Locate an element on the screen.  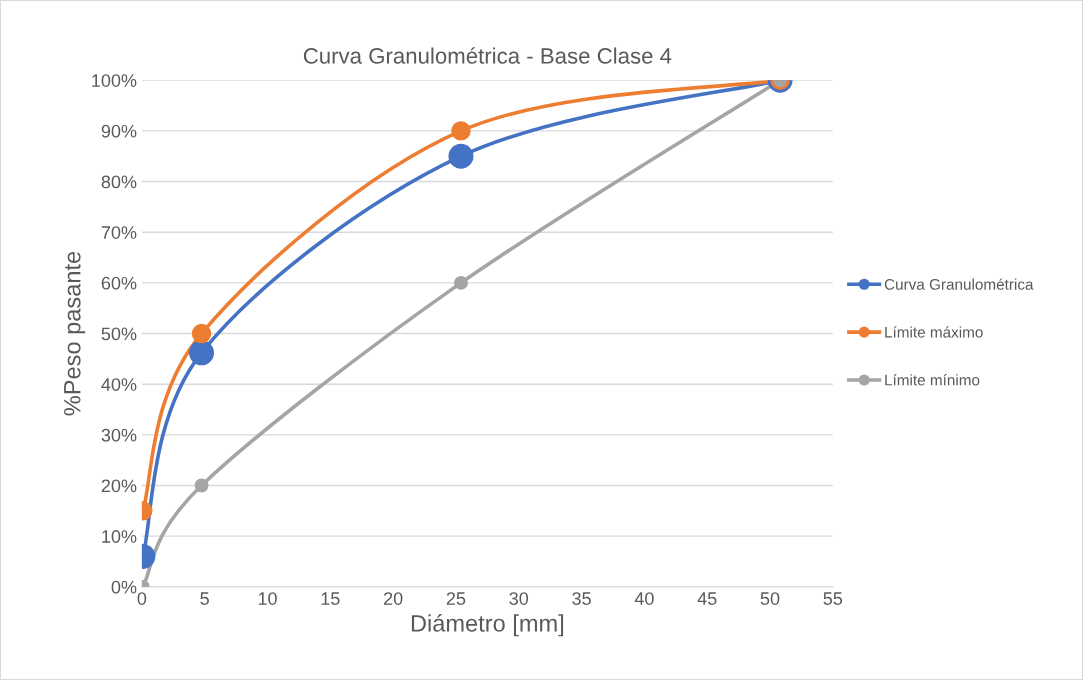
y-tick-label: 80% is located at coordinates (119, 182).